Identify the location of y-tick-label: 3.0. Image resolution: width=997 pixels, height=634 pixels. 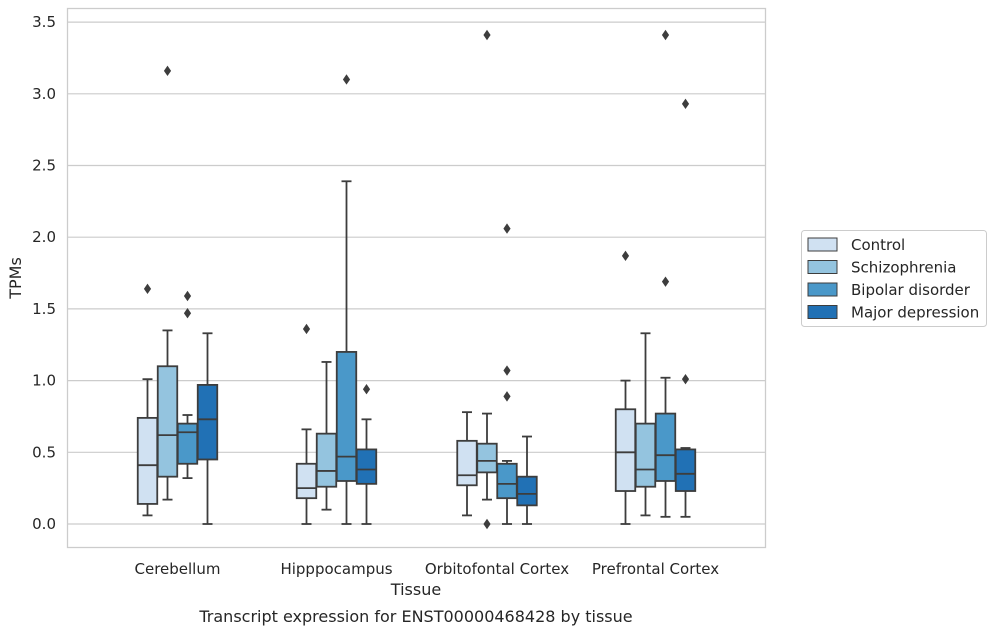
(44, 94).